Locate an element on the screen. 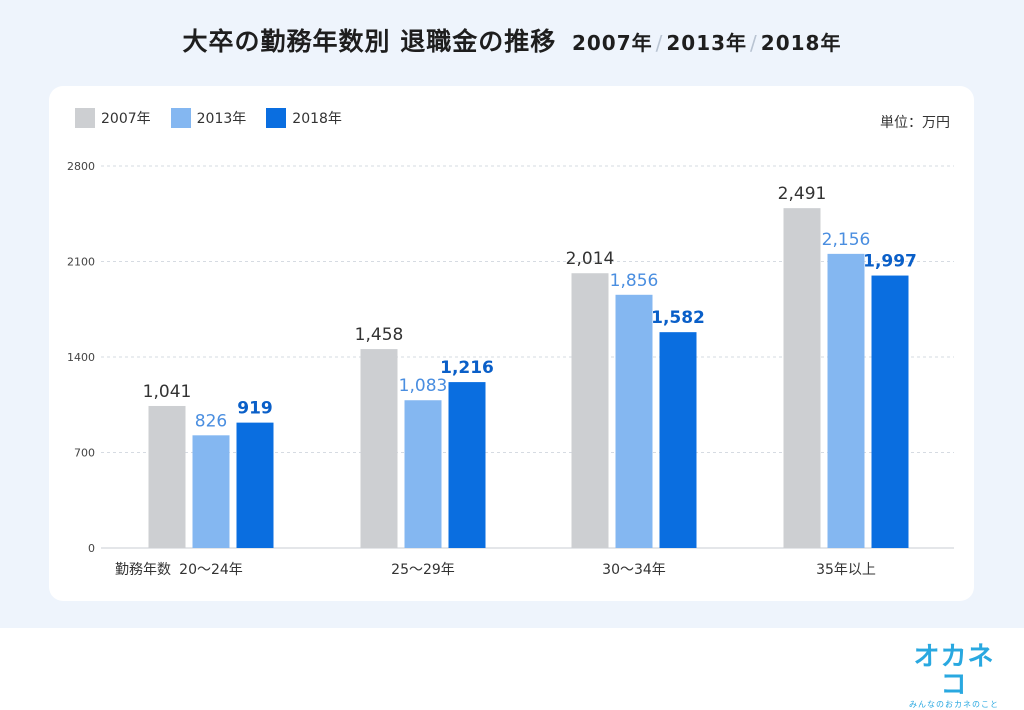  legend-item-2018: 2018年 is located at coordinates (304, 118).